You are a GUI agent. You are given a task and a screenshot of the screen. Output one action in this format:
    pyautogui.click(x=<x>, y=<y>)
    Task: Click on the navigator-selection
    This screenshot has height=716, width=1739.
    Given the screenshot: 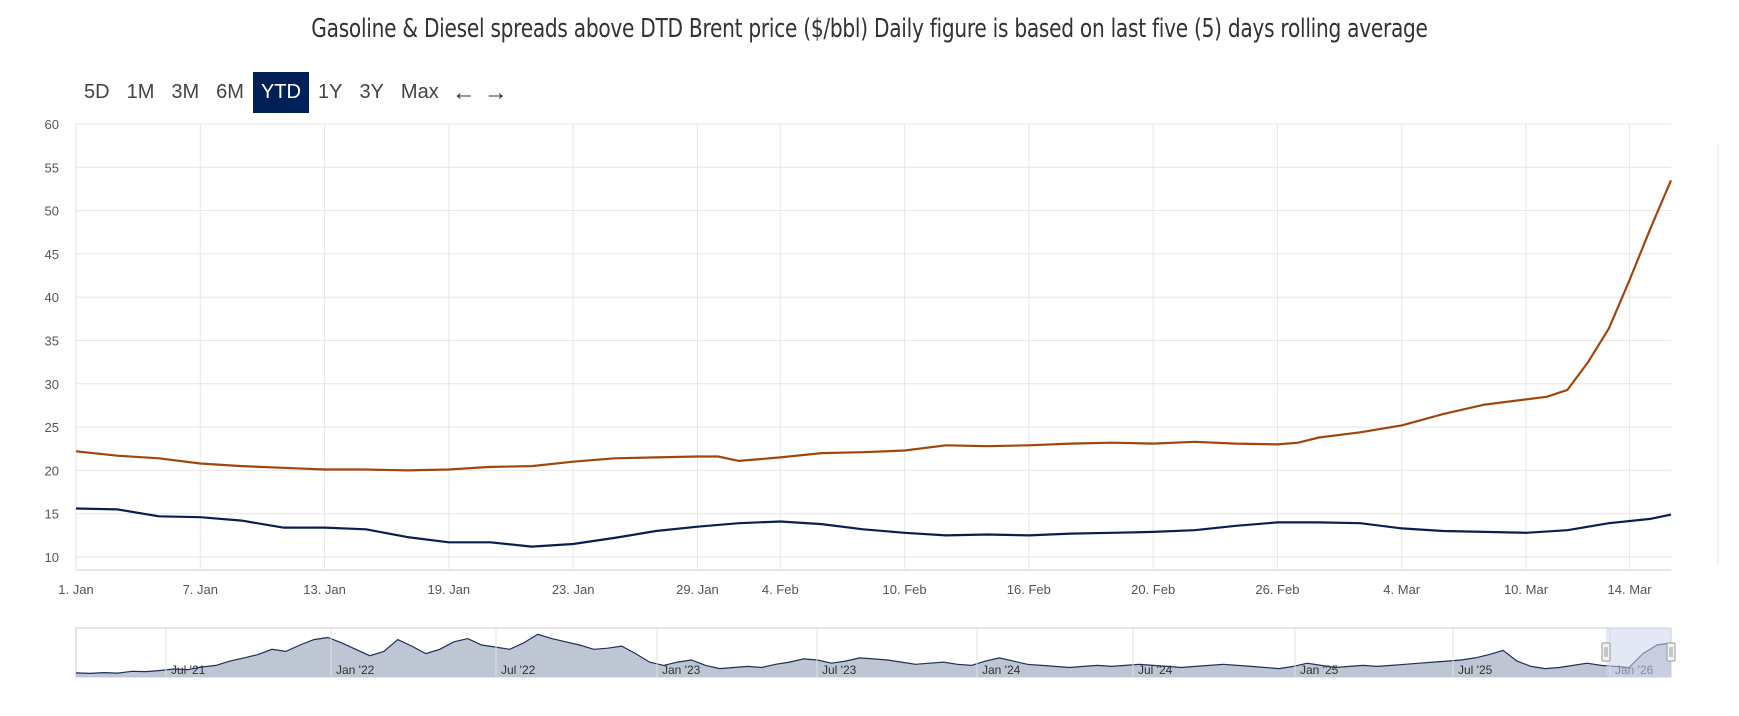 What is the action you would take?
    pyautogui.click(x=1638, y=652)
    